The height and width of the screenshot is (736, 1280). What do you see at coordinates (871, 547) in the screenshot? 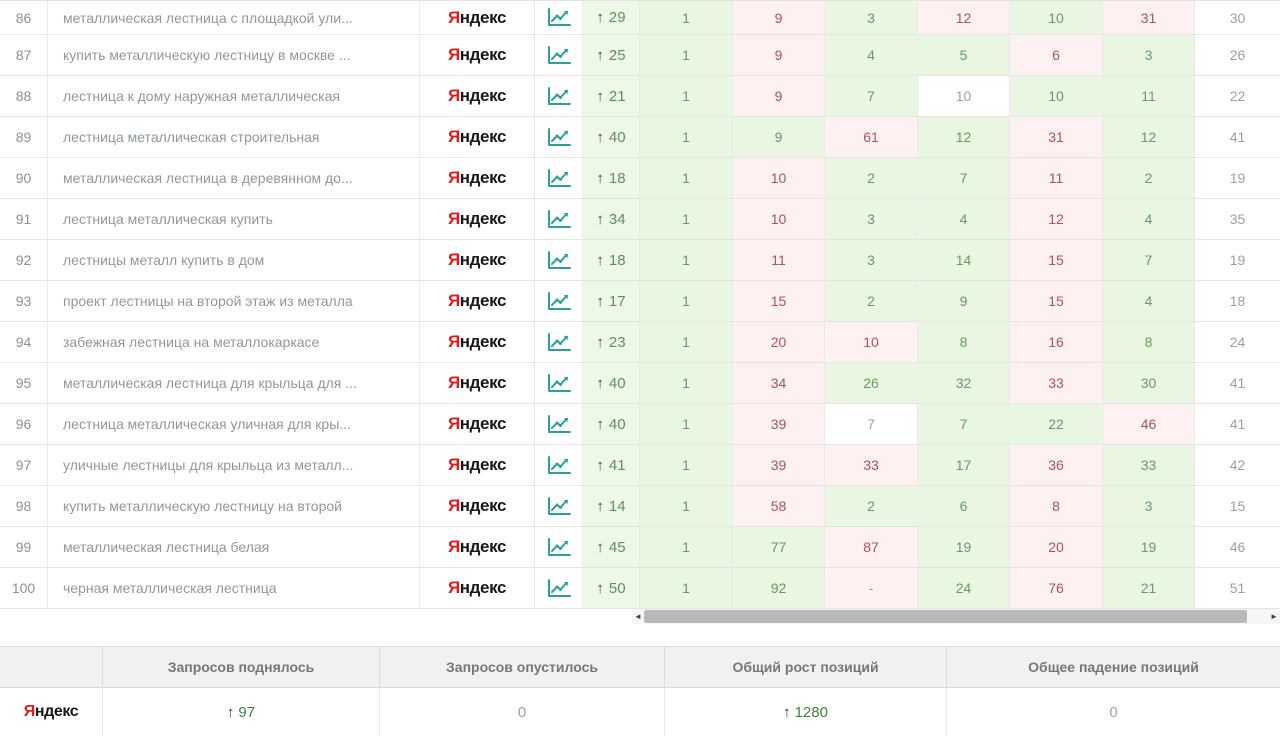
I see `position-cell: 87` at bounding box center [871, 547].